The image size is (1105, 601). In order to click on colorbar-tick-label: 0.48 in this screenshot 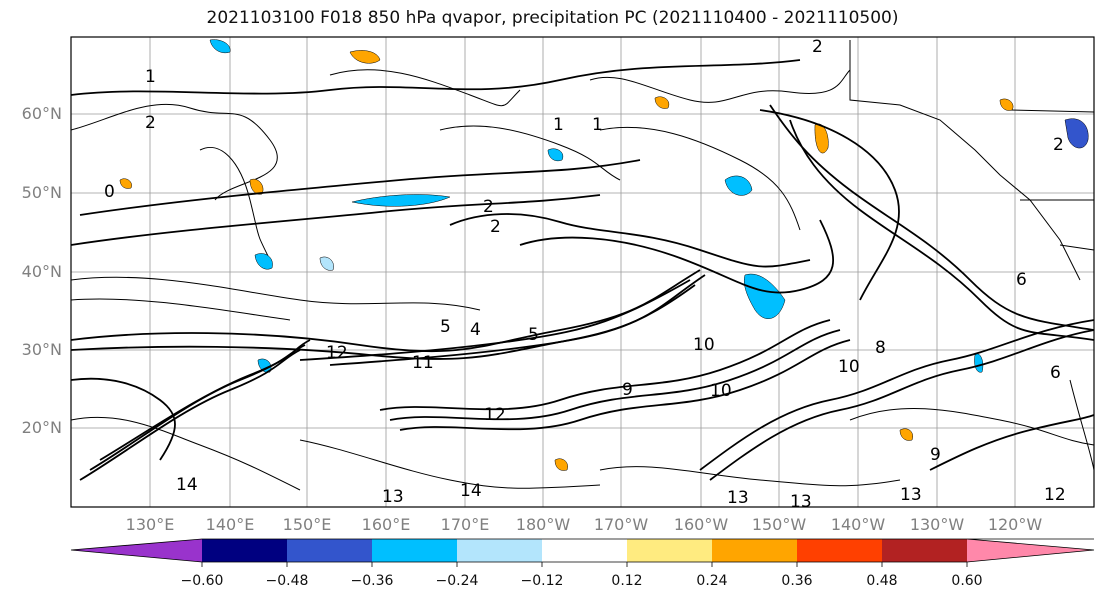, I will do `click(882, 581)`.